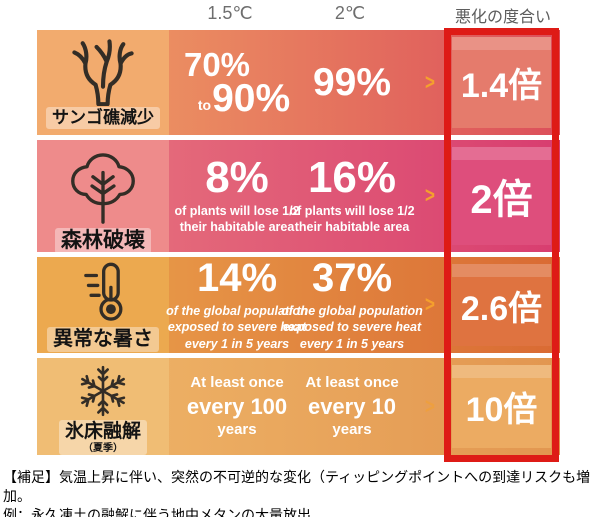  I want to click on ice-value-1-5c: At least once every 100 years, so click(237, 406).